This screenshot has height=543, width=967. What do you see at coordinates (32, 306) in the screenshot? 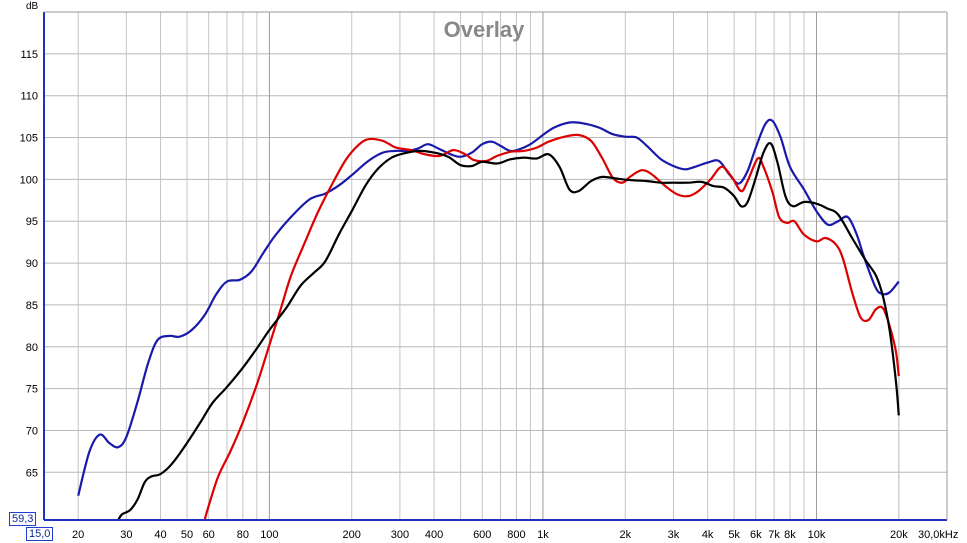
I see `y-tick-label: 85` at bounding box center [32, 306].